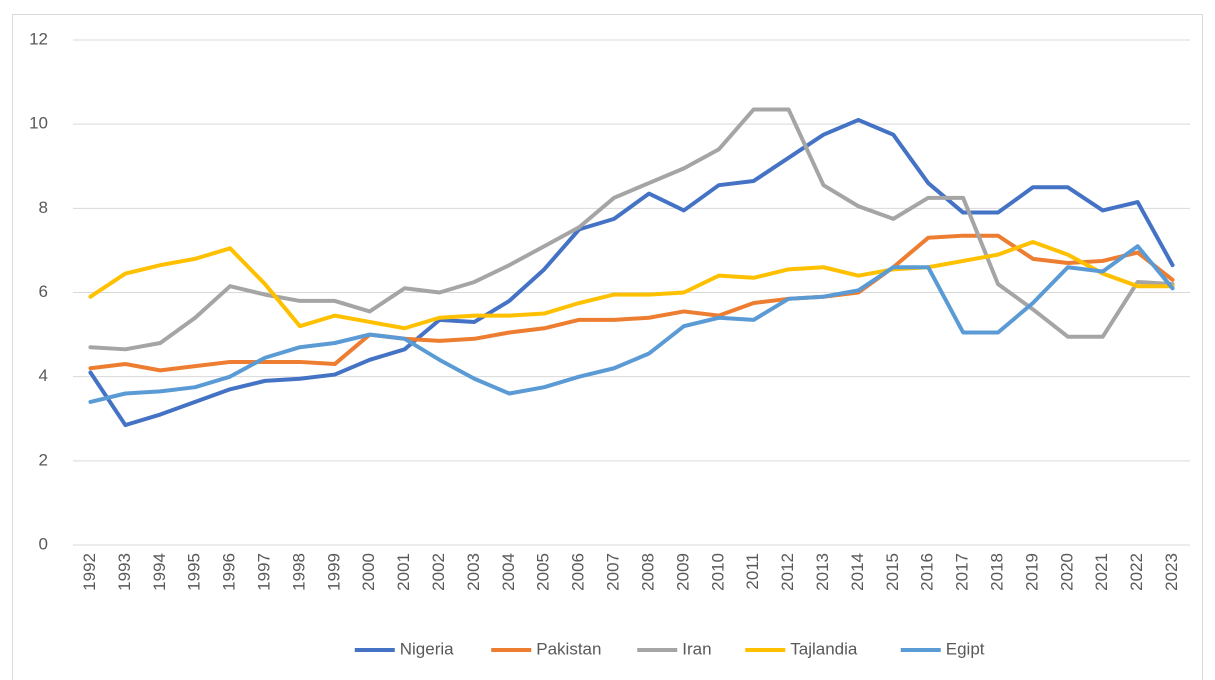 The height and width of the screenshot is (680, 1215). What do you see at coordinates (333, 572) in the screenshot?
I see `x-tick-label: 1999` at bounding box center [333, 572].